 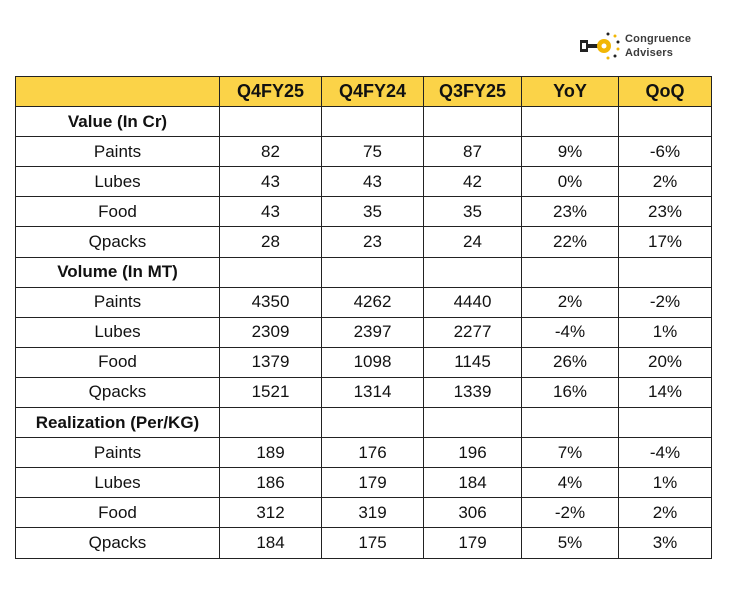 I want to click on table-cell: -6%, so click(x=665, y=152).